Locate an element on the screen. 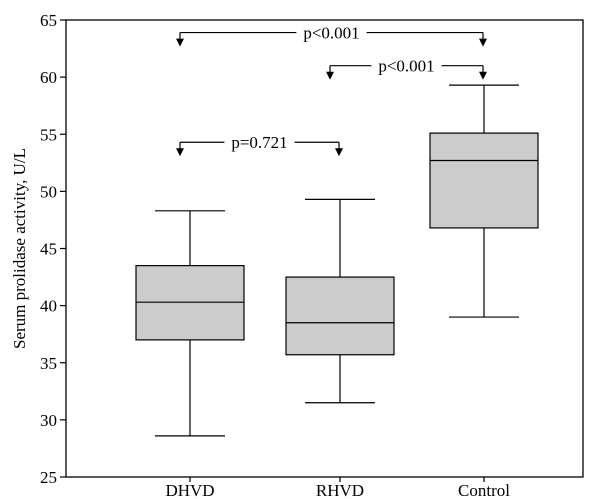 The width and height of the screenshot is (594, 499). box-rhvd is located at coordinates (340, 301).